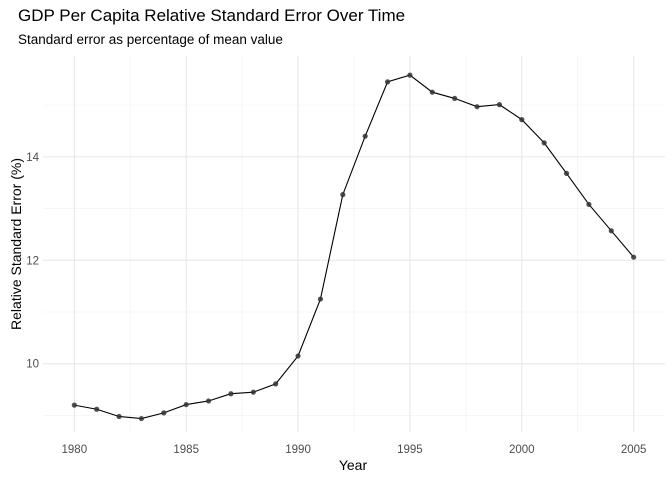 This screenshot has height=480, width=672. Describe the element at coordinates (32, 158) in the screenshot. I see `y-tick-label: 14` at that location.